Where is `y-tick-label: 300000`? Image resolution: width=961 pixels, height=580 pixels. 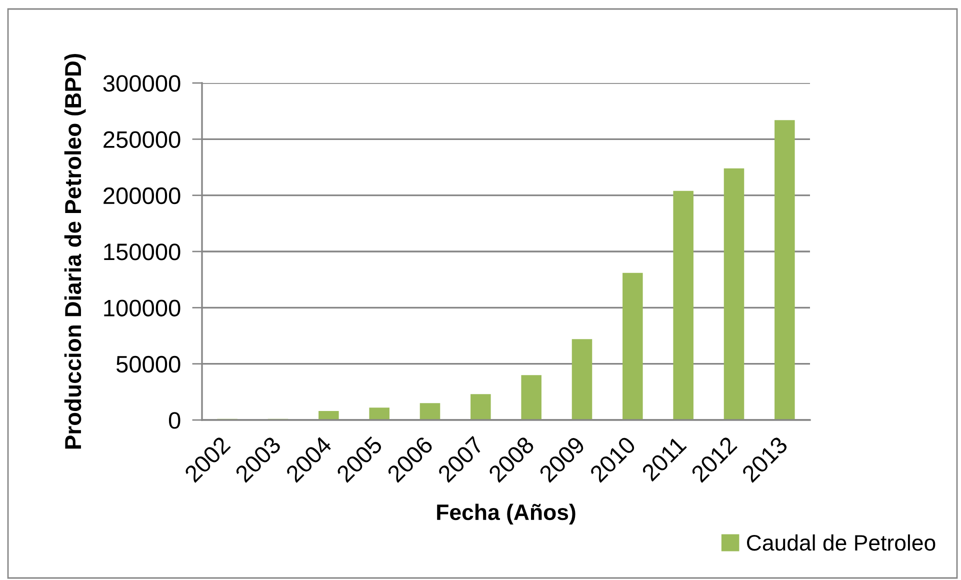 y-tick-label: 300000 is located at coordinates (141, 83).